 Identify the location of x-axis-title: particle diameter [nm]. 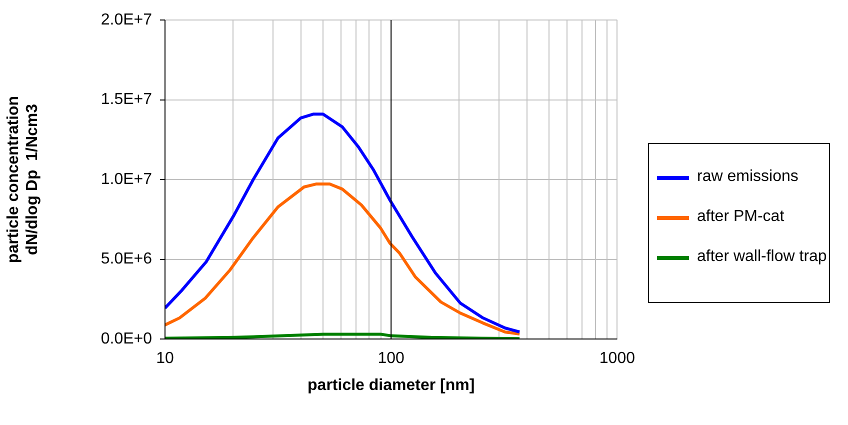
(391, 385).